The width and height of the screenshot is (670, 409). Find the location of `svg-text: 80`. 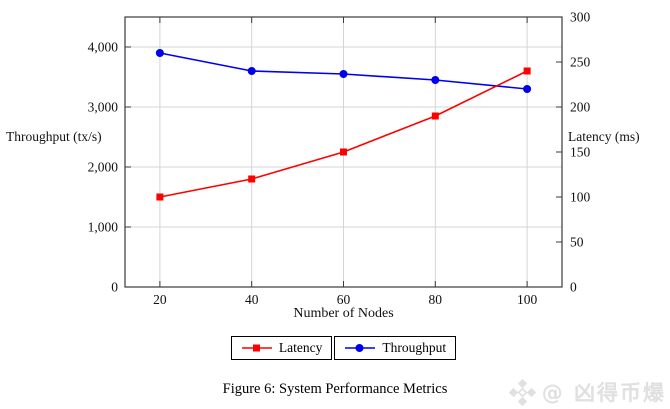

svg-text: 80 is located at coordinates (436, 299).